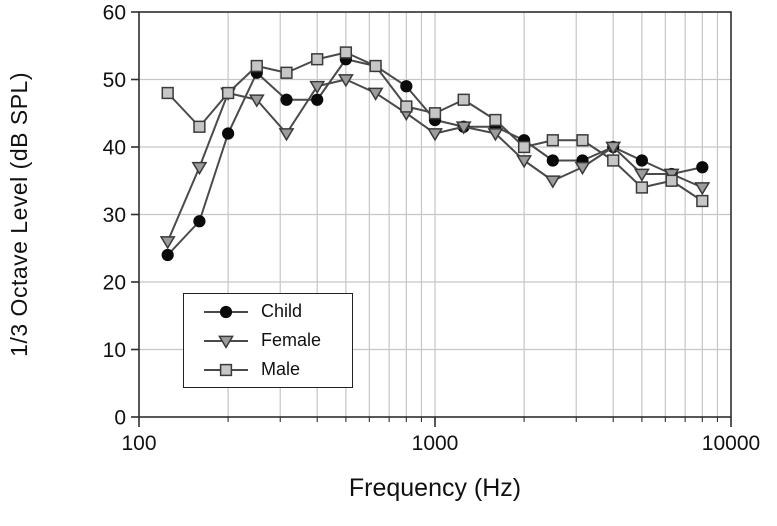  Describe the element at coordinates (435, 488) in the screenshot. I see `x-axis-label: Frequency (Hz)` at that location.